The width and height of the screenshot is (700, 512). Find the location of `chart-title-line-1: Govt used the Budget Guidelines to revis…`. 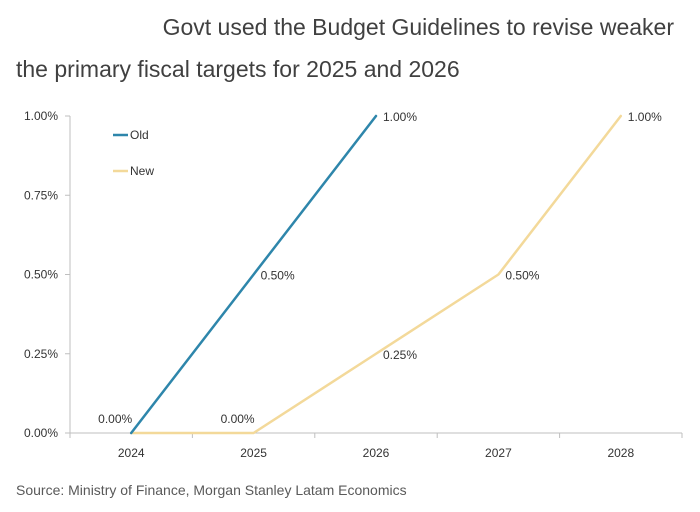

chart-title-line-1: Govt used the Budget Guidelines to revis… is located at coordinates (418, 27).